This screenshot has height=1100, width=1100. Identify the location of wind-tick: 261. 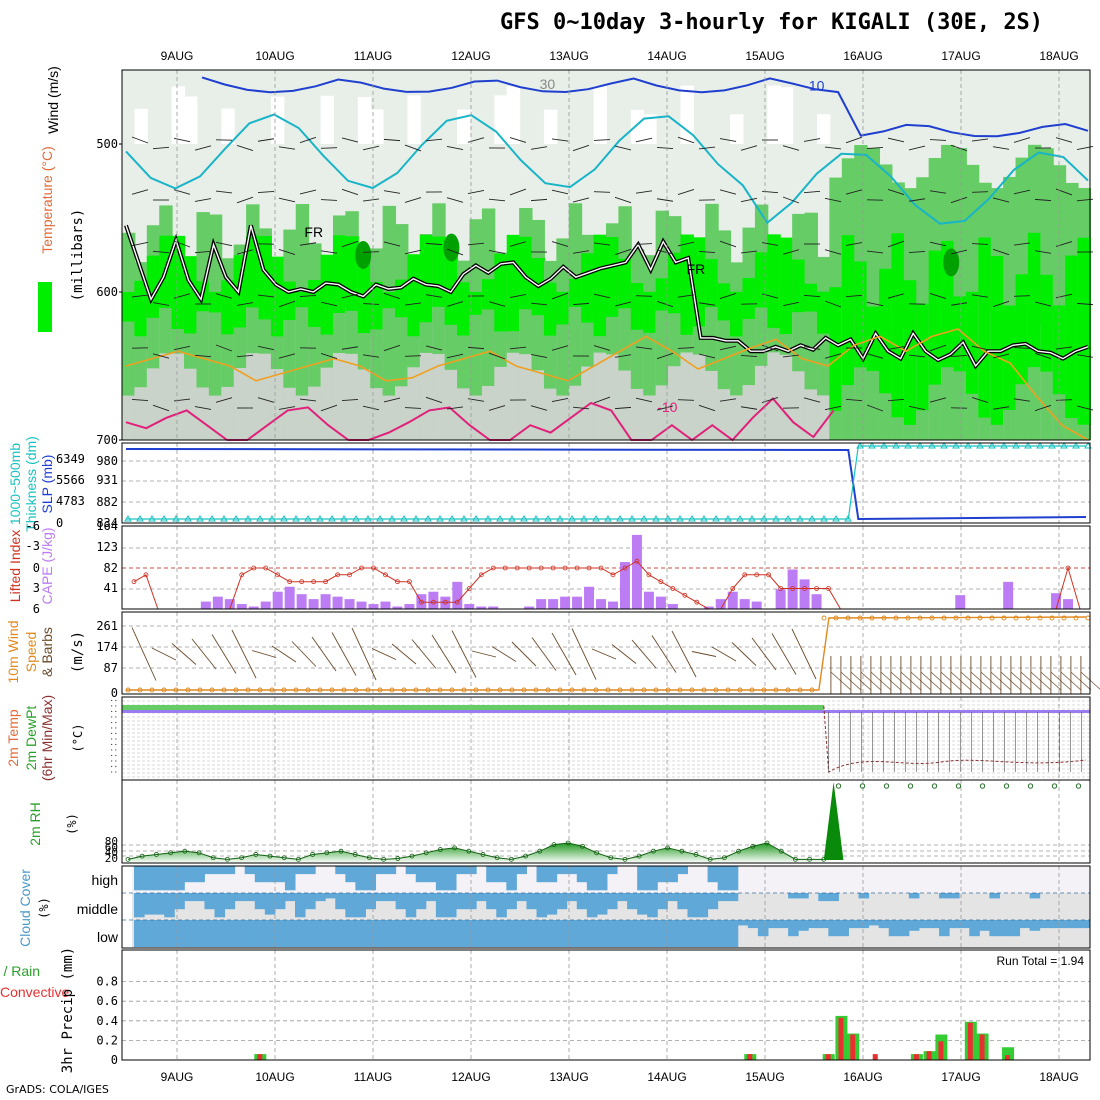
(107, 626).